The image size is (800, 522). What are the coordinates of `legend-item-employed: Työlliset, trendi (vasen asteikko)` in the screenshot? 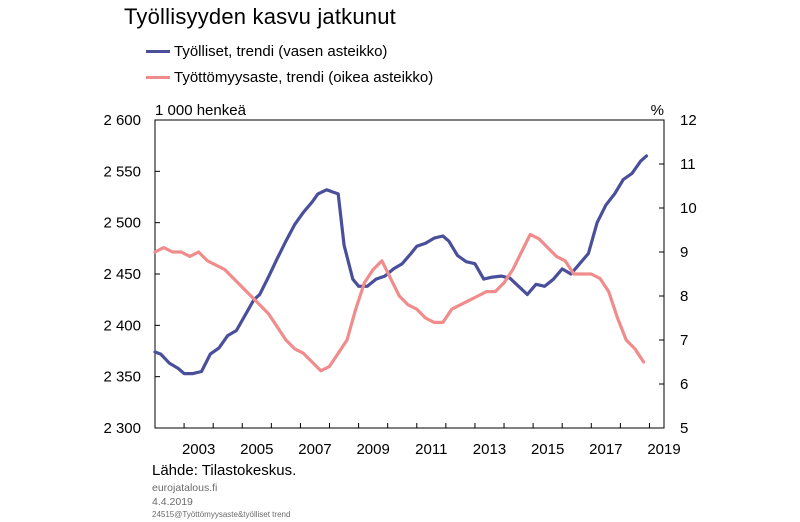 It's located at (266, 51).